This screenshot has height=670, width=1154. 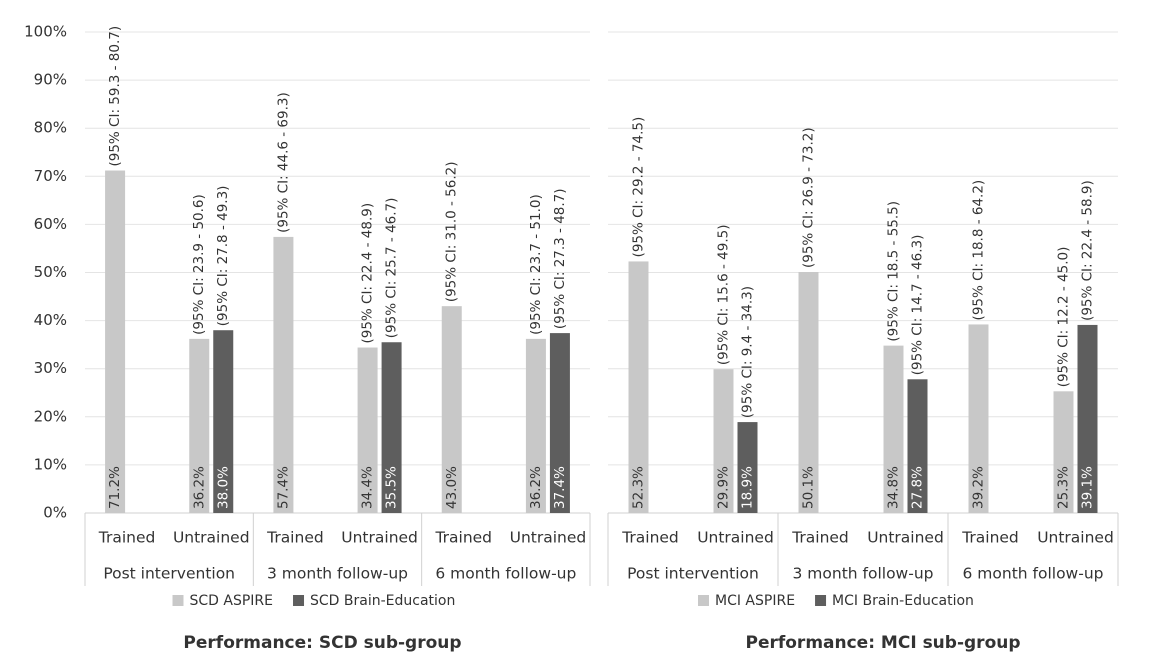 What do you see at coordinates (50, 416) in the screenshot?
I see `y-tick-label: 20%` at bounding box center [50, 416].